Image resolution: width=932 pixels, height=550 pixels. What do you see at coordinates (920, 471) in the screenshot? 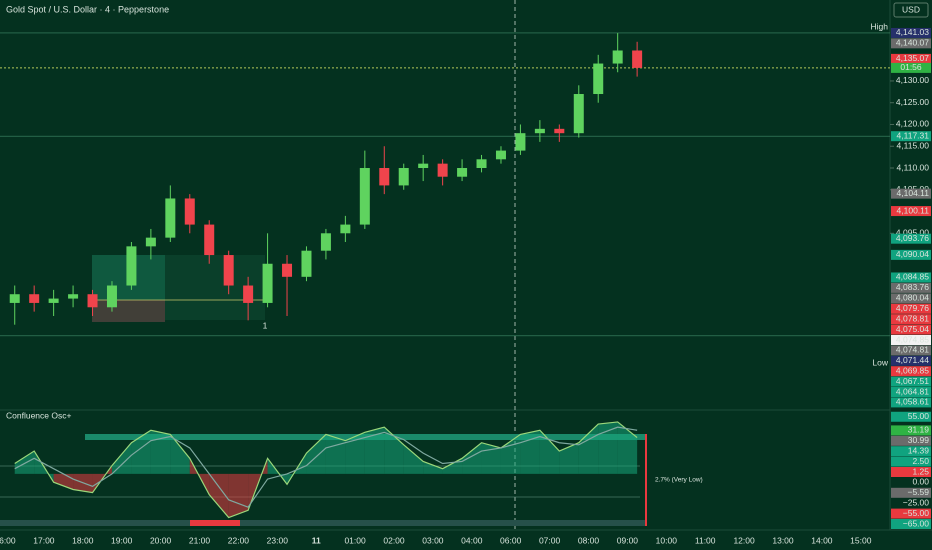
I see `price-badge-label: 1.25` at bounding box center [920, 471].